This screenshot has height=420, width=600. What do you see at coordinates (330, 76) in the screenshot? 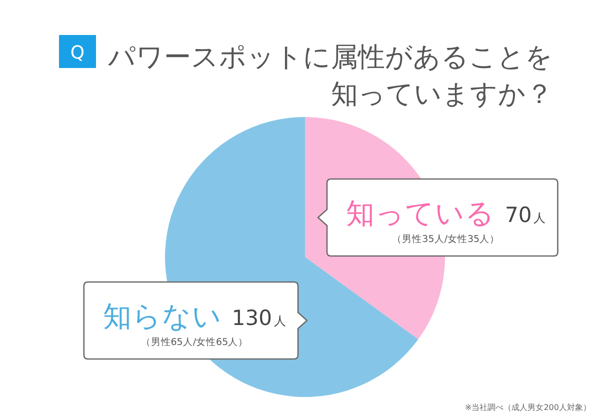
I see `chart-title: パワースポットに属性があることを知っていますか？` at bounding box center [330, 76].